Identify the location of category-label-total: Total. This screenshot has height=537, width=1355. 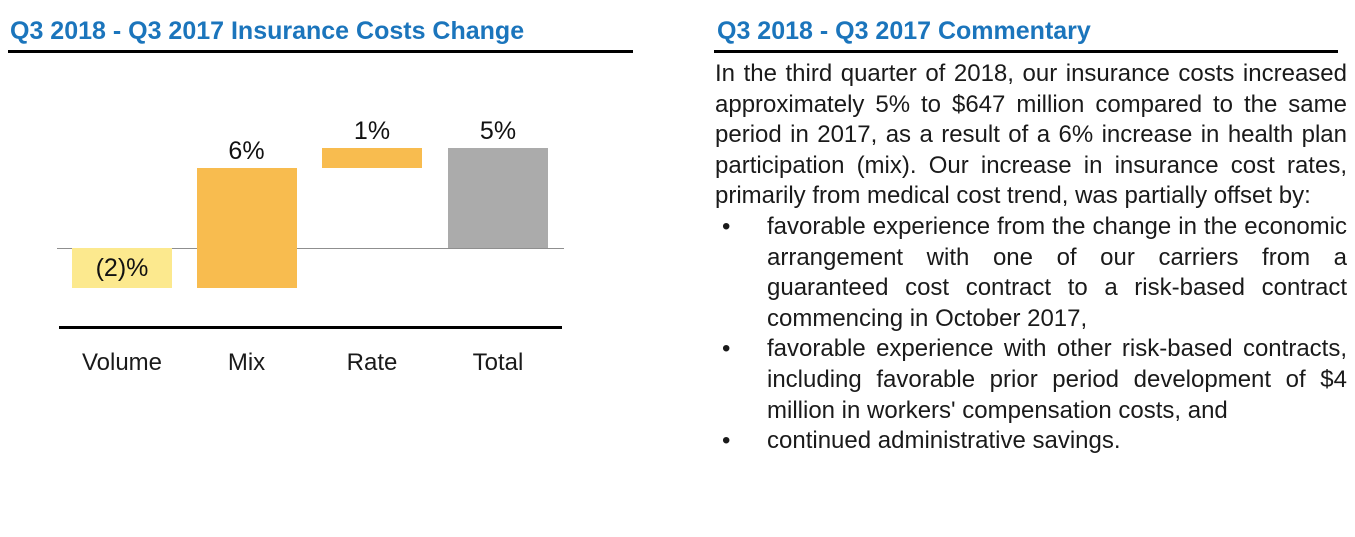
(498, 362).